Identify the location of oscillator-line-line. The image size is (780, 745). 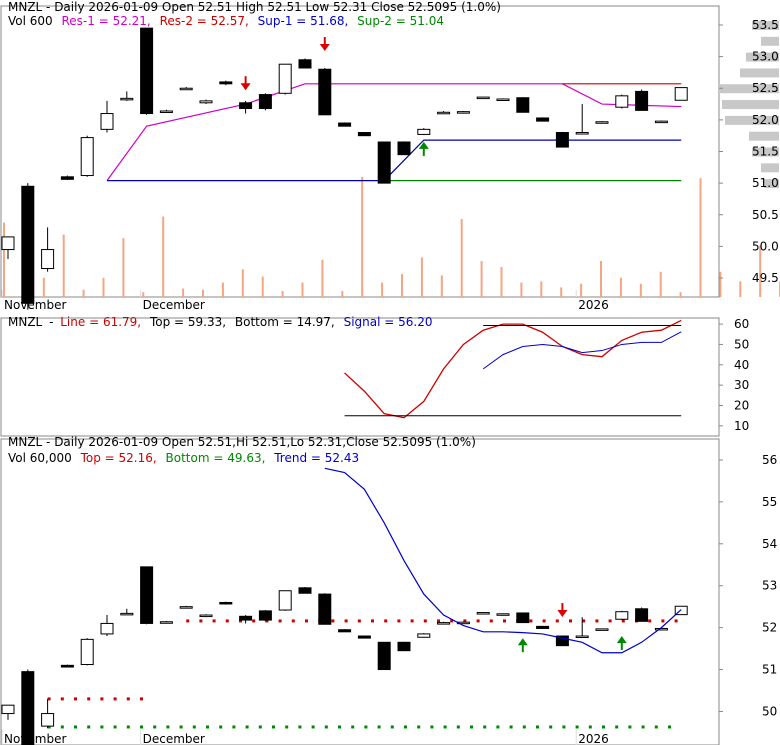
(513, 369).